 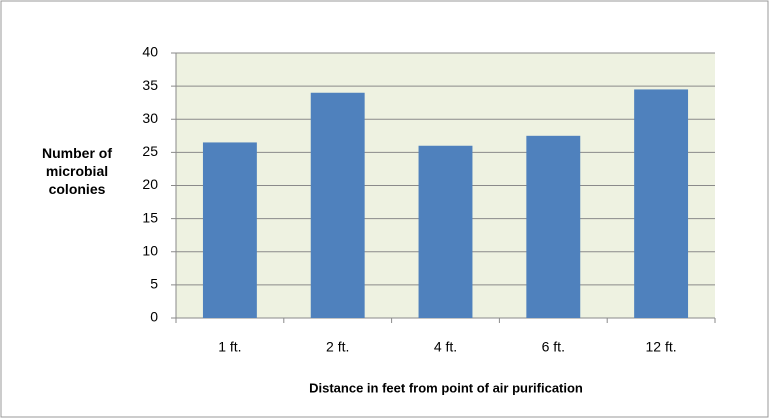 I want to click on y-tick-label: 20, so click(x=150, y=184).